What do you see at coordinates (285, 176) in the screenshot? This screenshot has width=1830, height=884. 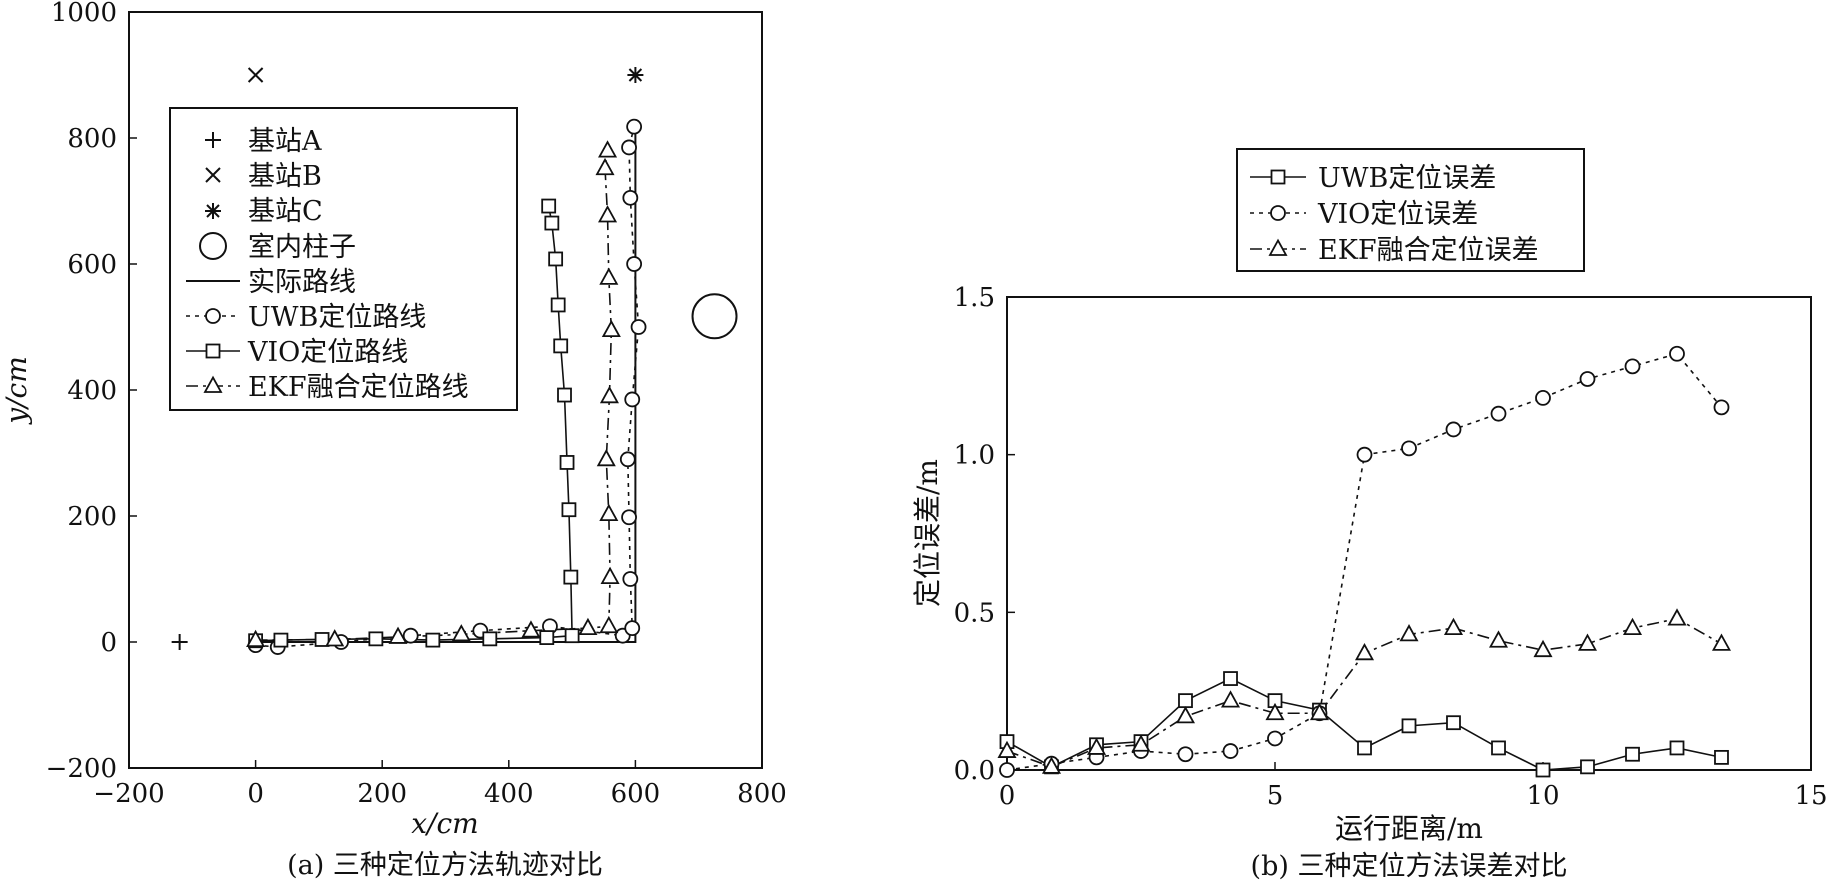 I see `legend-station-b: 基站B` at bounding box center [285, 176].